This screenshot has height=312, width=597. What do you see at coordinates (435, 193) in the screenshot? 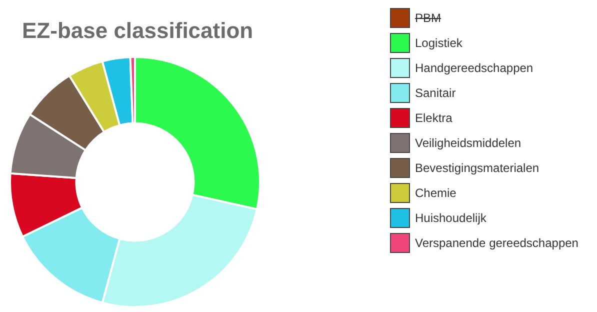
I see `legend-label: Chemie` at bounding box center [435, 193].